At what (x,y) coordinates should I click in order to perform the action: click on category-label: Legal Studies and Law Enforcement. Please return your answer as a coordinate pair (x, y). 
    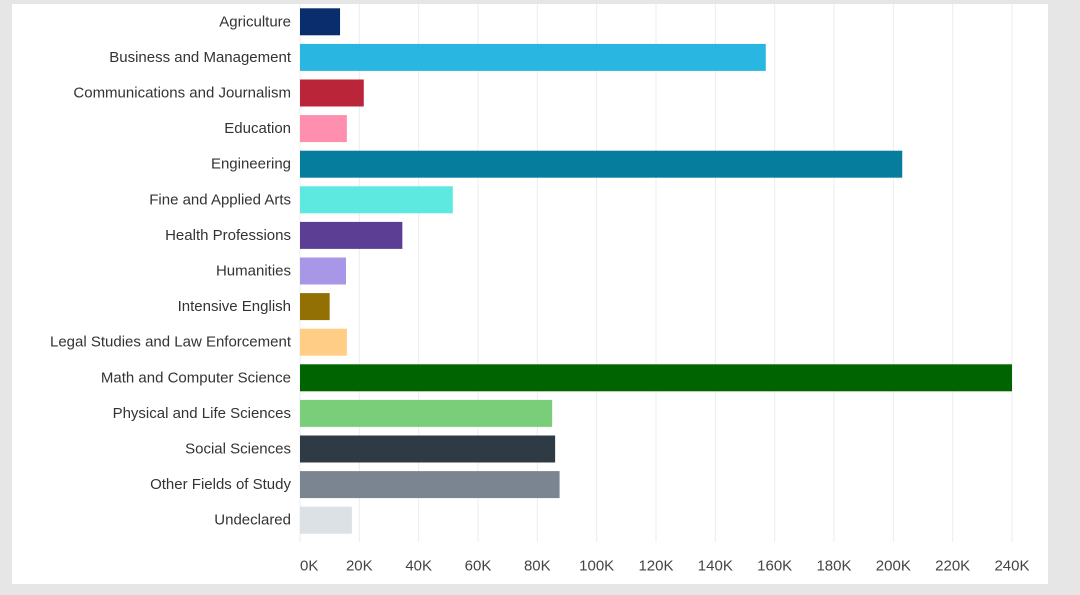
    Looking at the image, I should click on (171, 342).